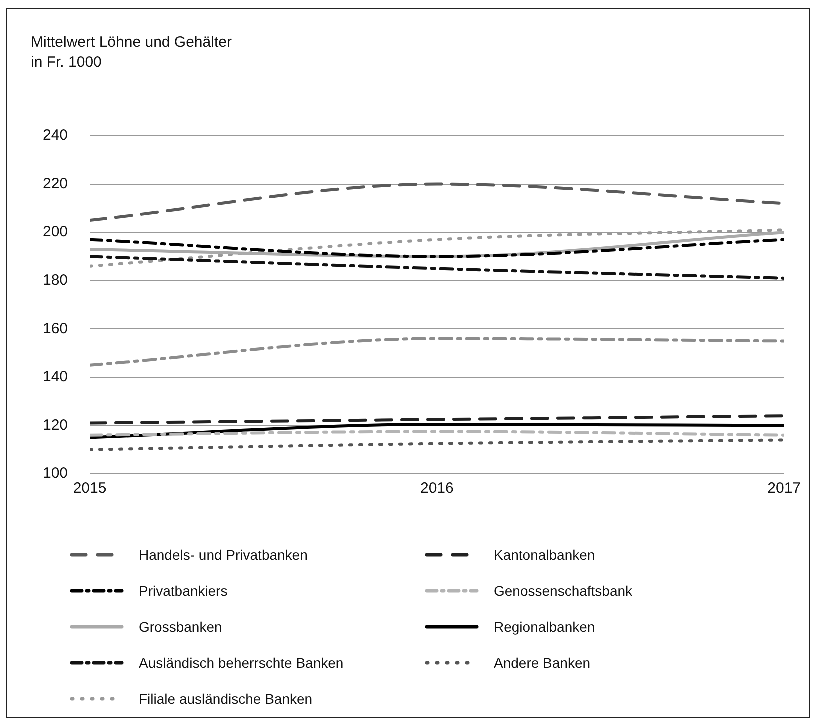  Describe the element at coordinates (55, 232) in the screenshot. I see `y-tick-label: 200` at that location.